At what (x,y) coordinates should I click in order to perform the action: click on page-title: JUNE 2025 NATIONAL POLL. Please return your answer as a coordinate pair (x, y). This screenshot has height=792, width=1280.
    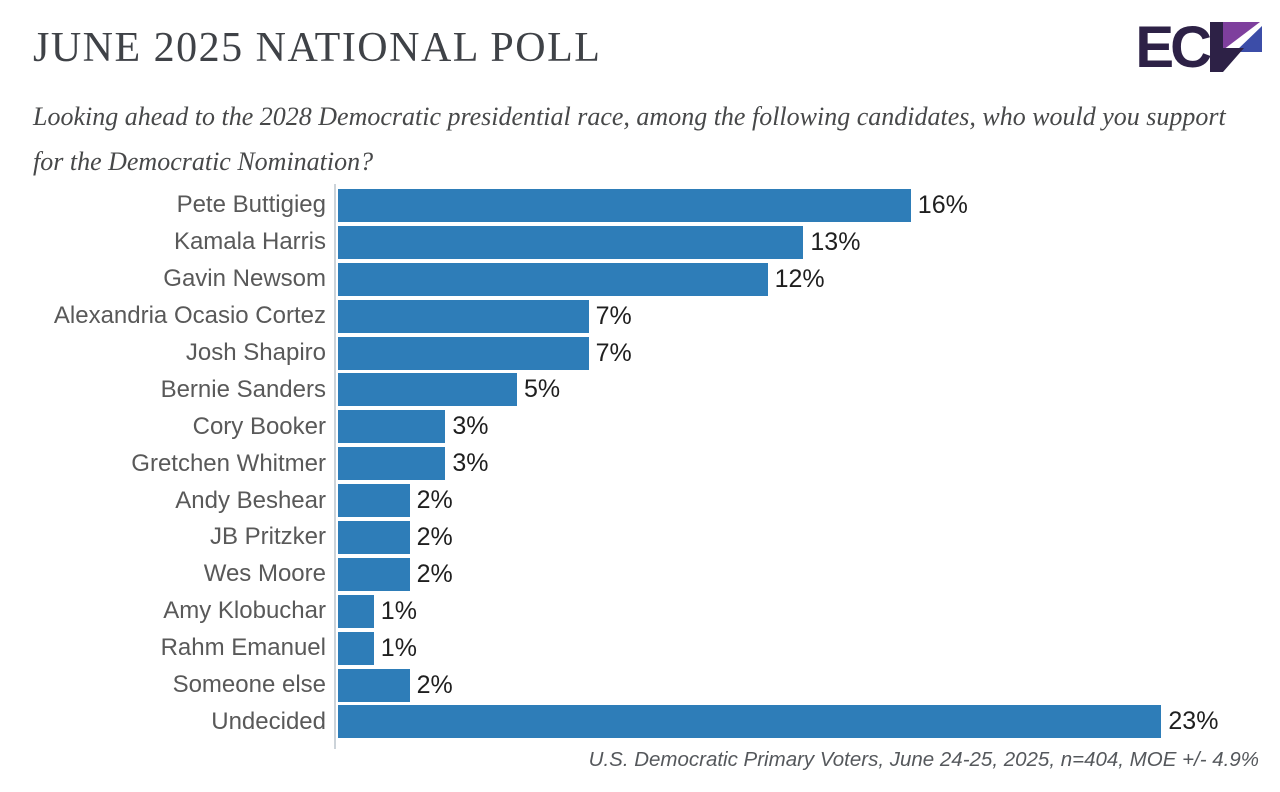
    Looking at the image, I should click on (317, 48).